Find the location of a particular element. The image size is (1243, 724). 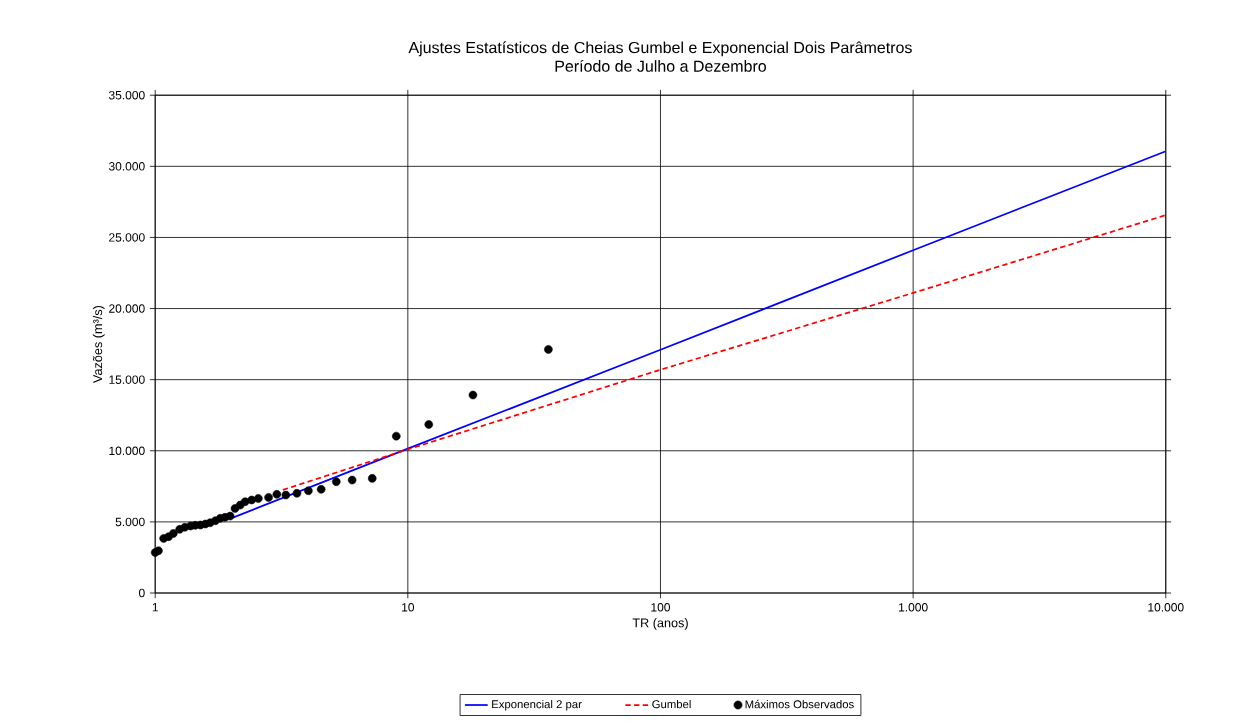

x-tick-label: 1.000 is located at coordinates (913, 607).